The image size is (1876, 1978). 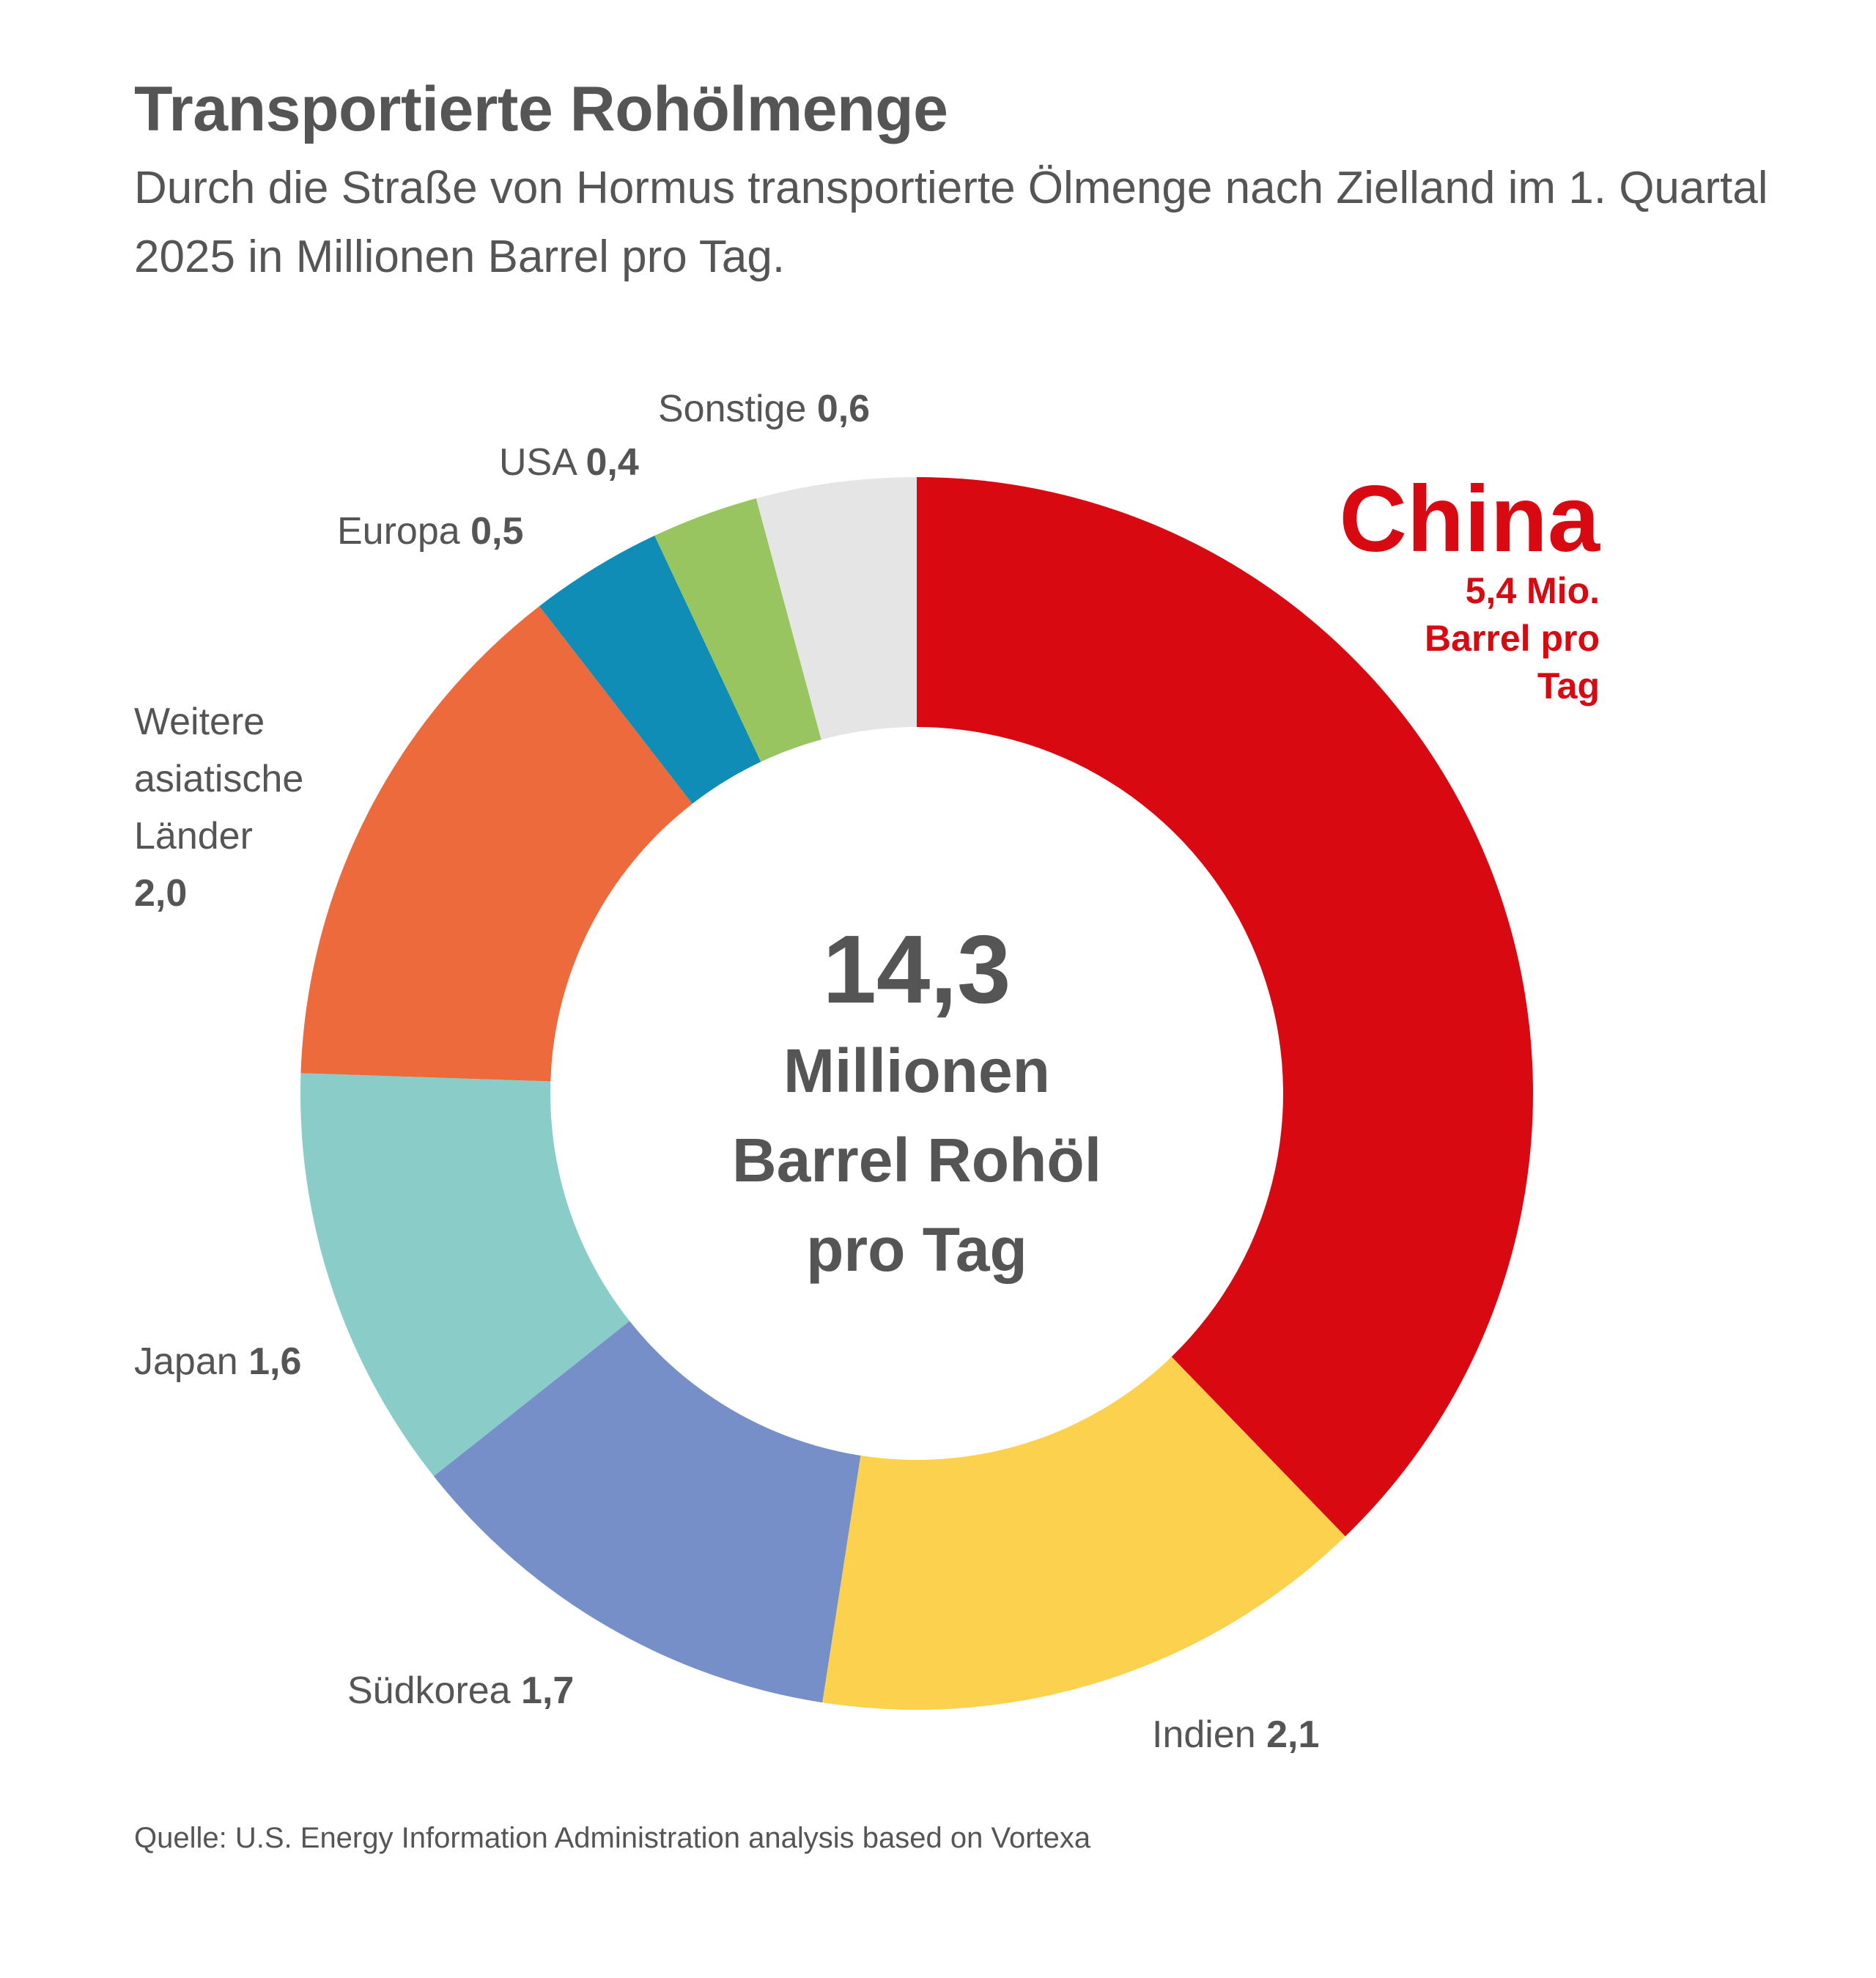 I want to click on slice-usa, so click(x=737, y=630).